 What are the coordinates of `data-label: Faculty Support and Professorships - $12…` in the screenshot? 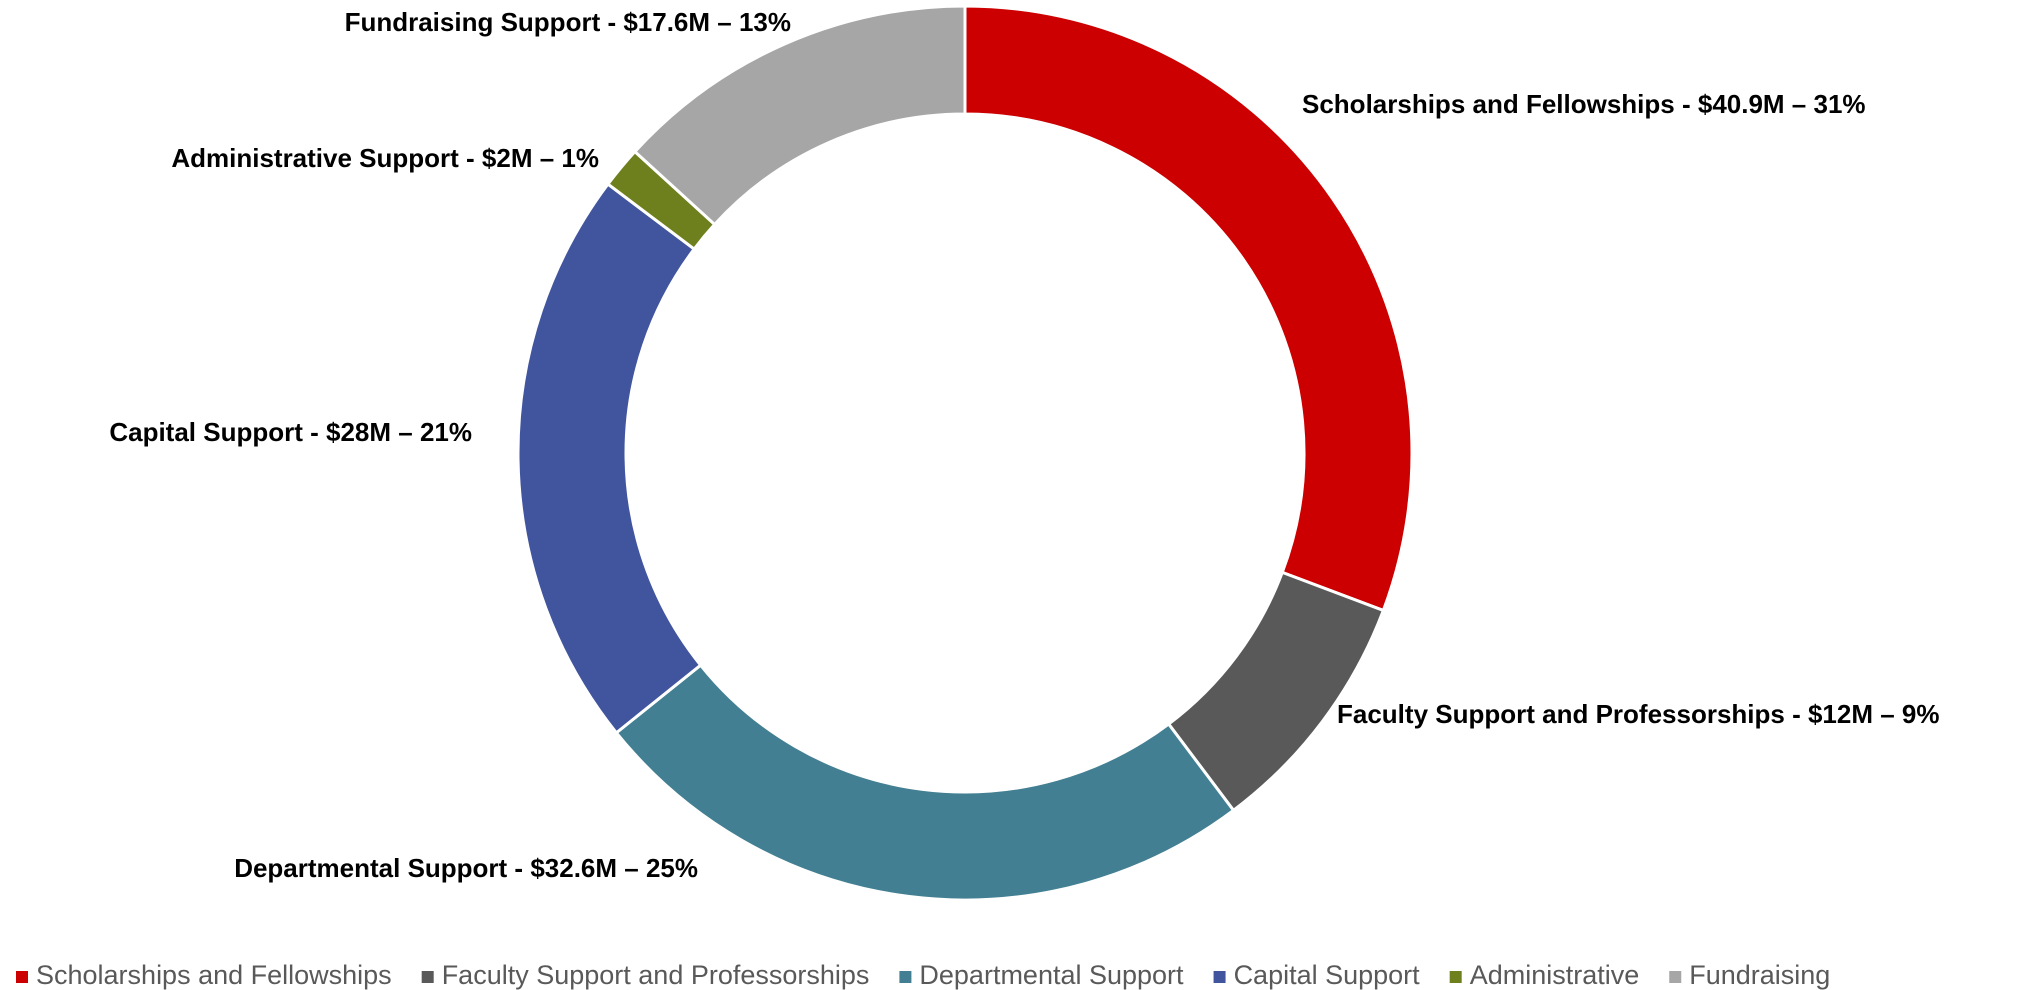 It's located at (1638, 714).